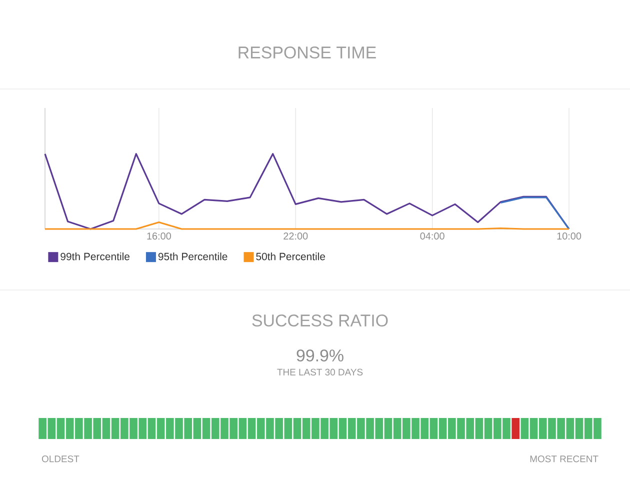 The width and height of the screenshot is (630, 500). I want to click on x-tick-label: 22:00, so click(296, 236).